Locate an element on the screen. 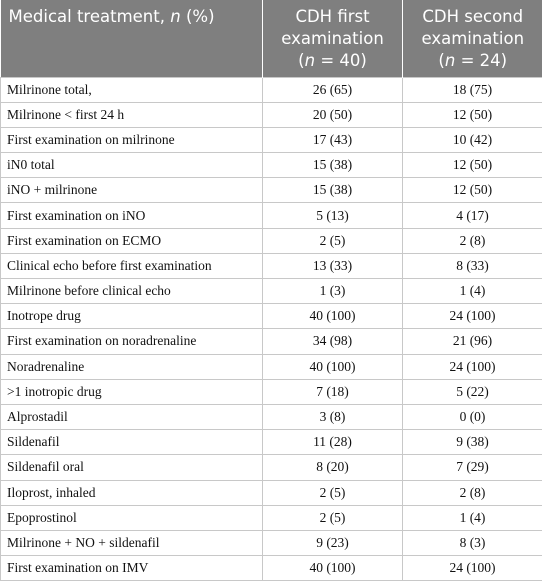  value-cell: 34 (98) is located at coordinates (332, 341).